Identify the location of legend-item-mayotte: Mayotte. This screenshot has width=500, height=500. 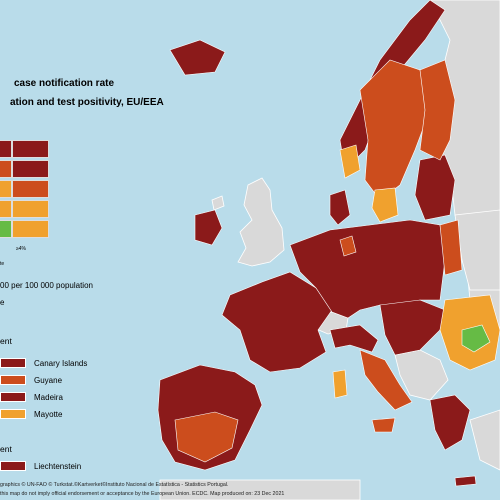
(48, 414).